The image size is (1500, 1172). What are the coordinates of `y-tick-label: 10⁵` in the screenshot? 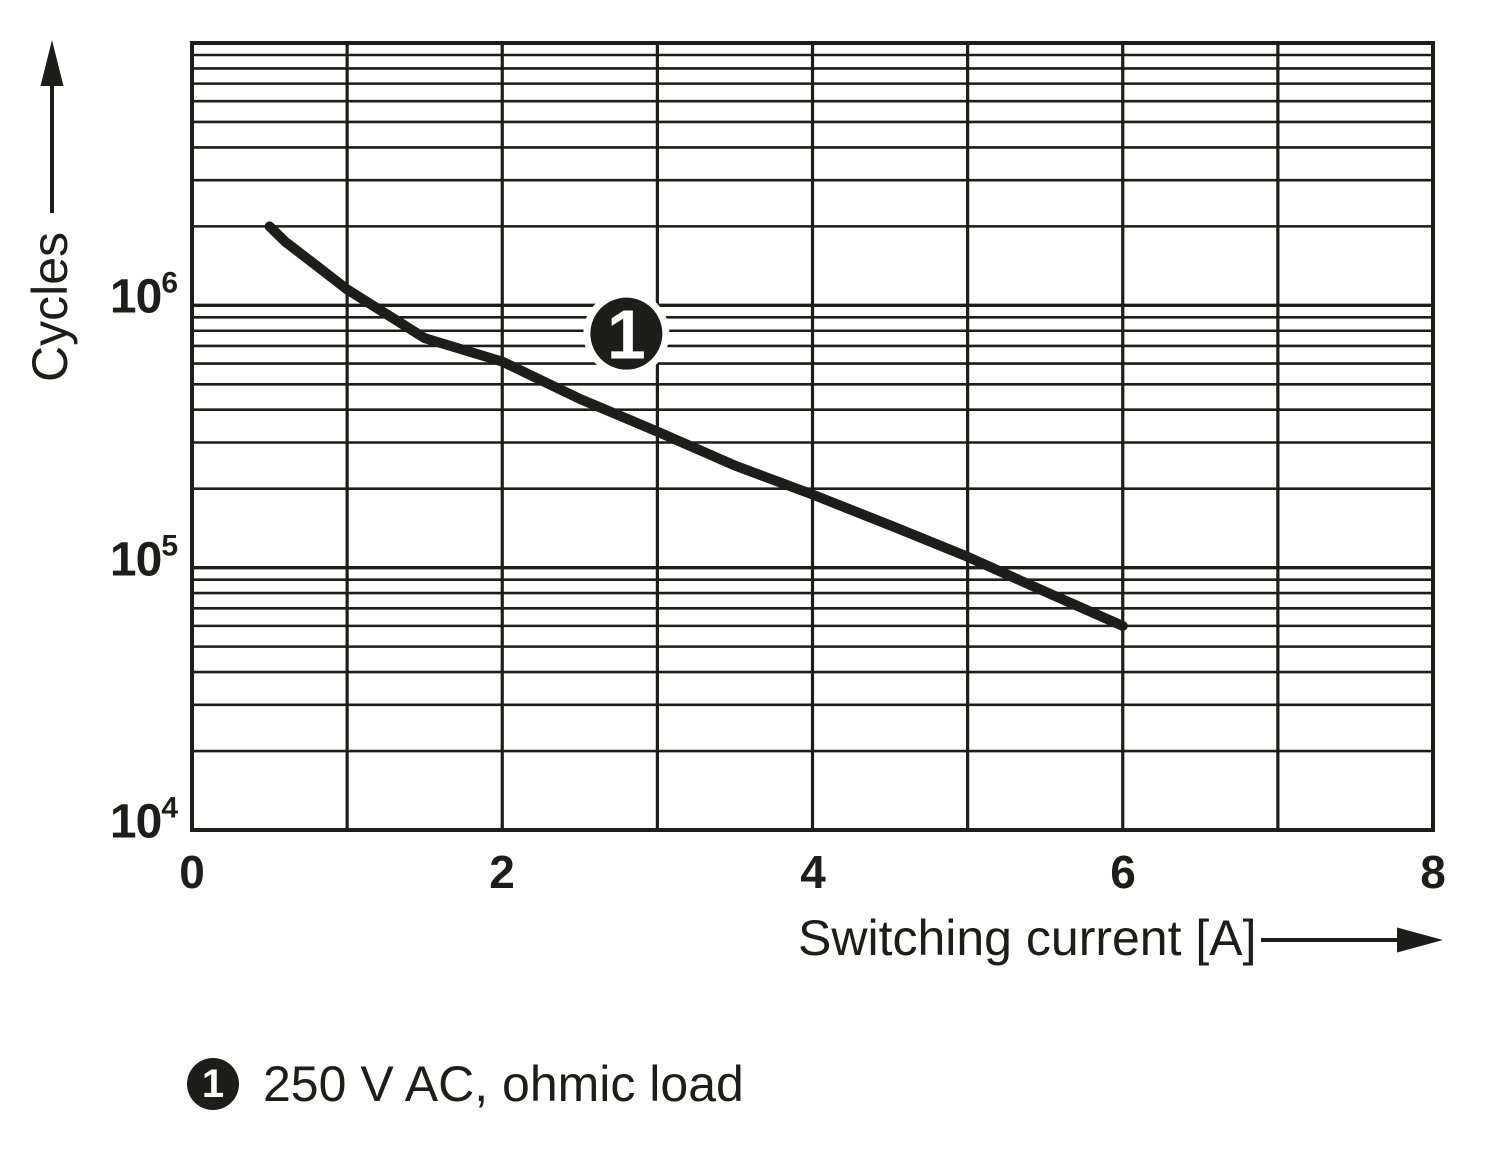 It's located at (143, 558).